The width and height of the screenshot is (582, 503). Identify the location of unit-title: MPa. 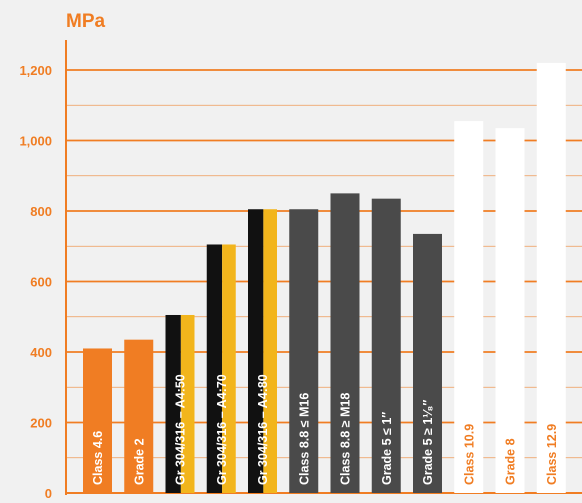
(86, 21).